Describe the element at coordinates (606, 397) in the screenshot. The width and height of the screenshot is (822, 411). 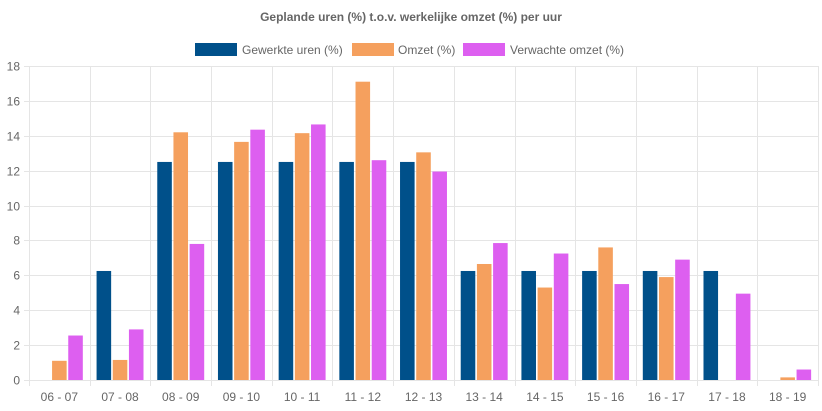
I see `x-tick-label: 15 - 16` at that location.